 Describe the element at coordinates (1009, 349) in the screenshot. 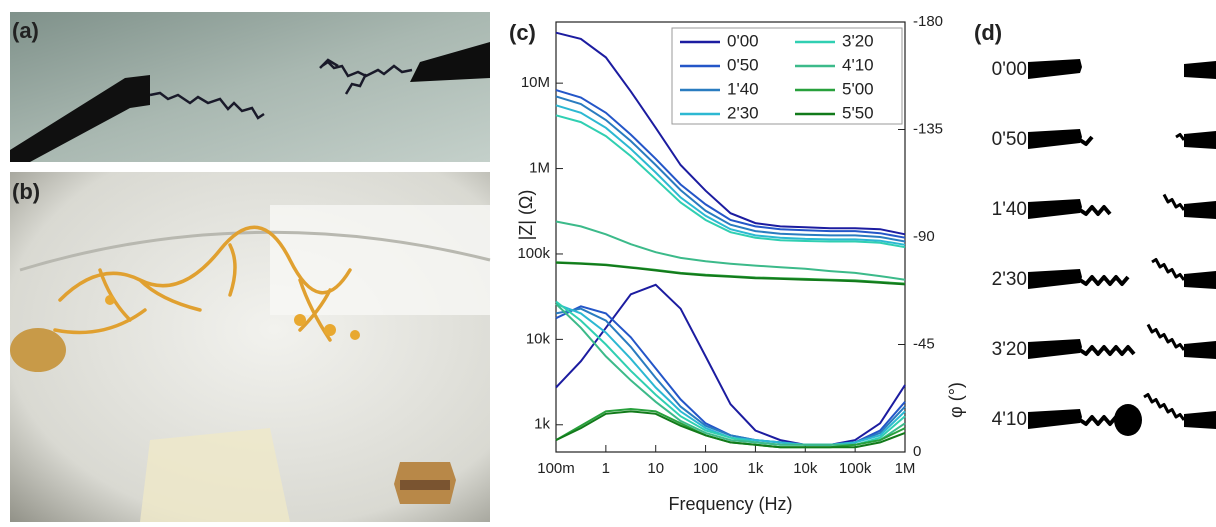

I see `time-label: 3'20` at that location.